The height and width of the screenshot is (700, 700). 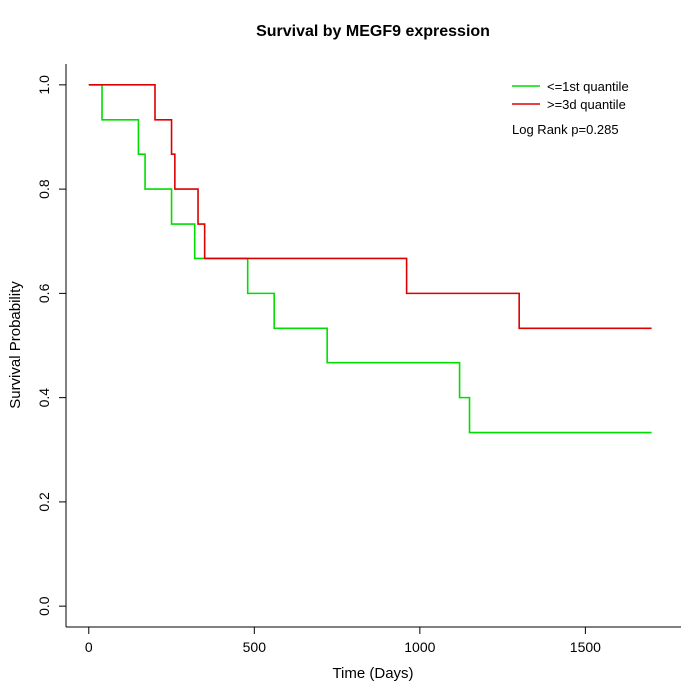 I want to click on y-tick-label: 0.6, so click(x=44, y=293).